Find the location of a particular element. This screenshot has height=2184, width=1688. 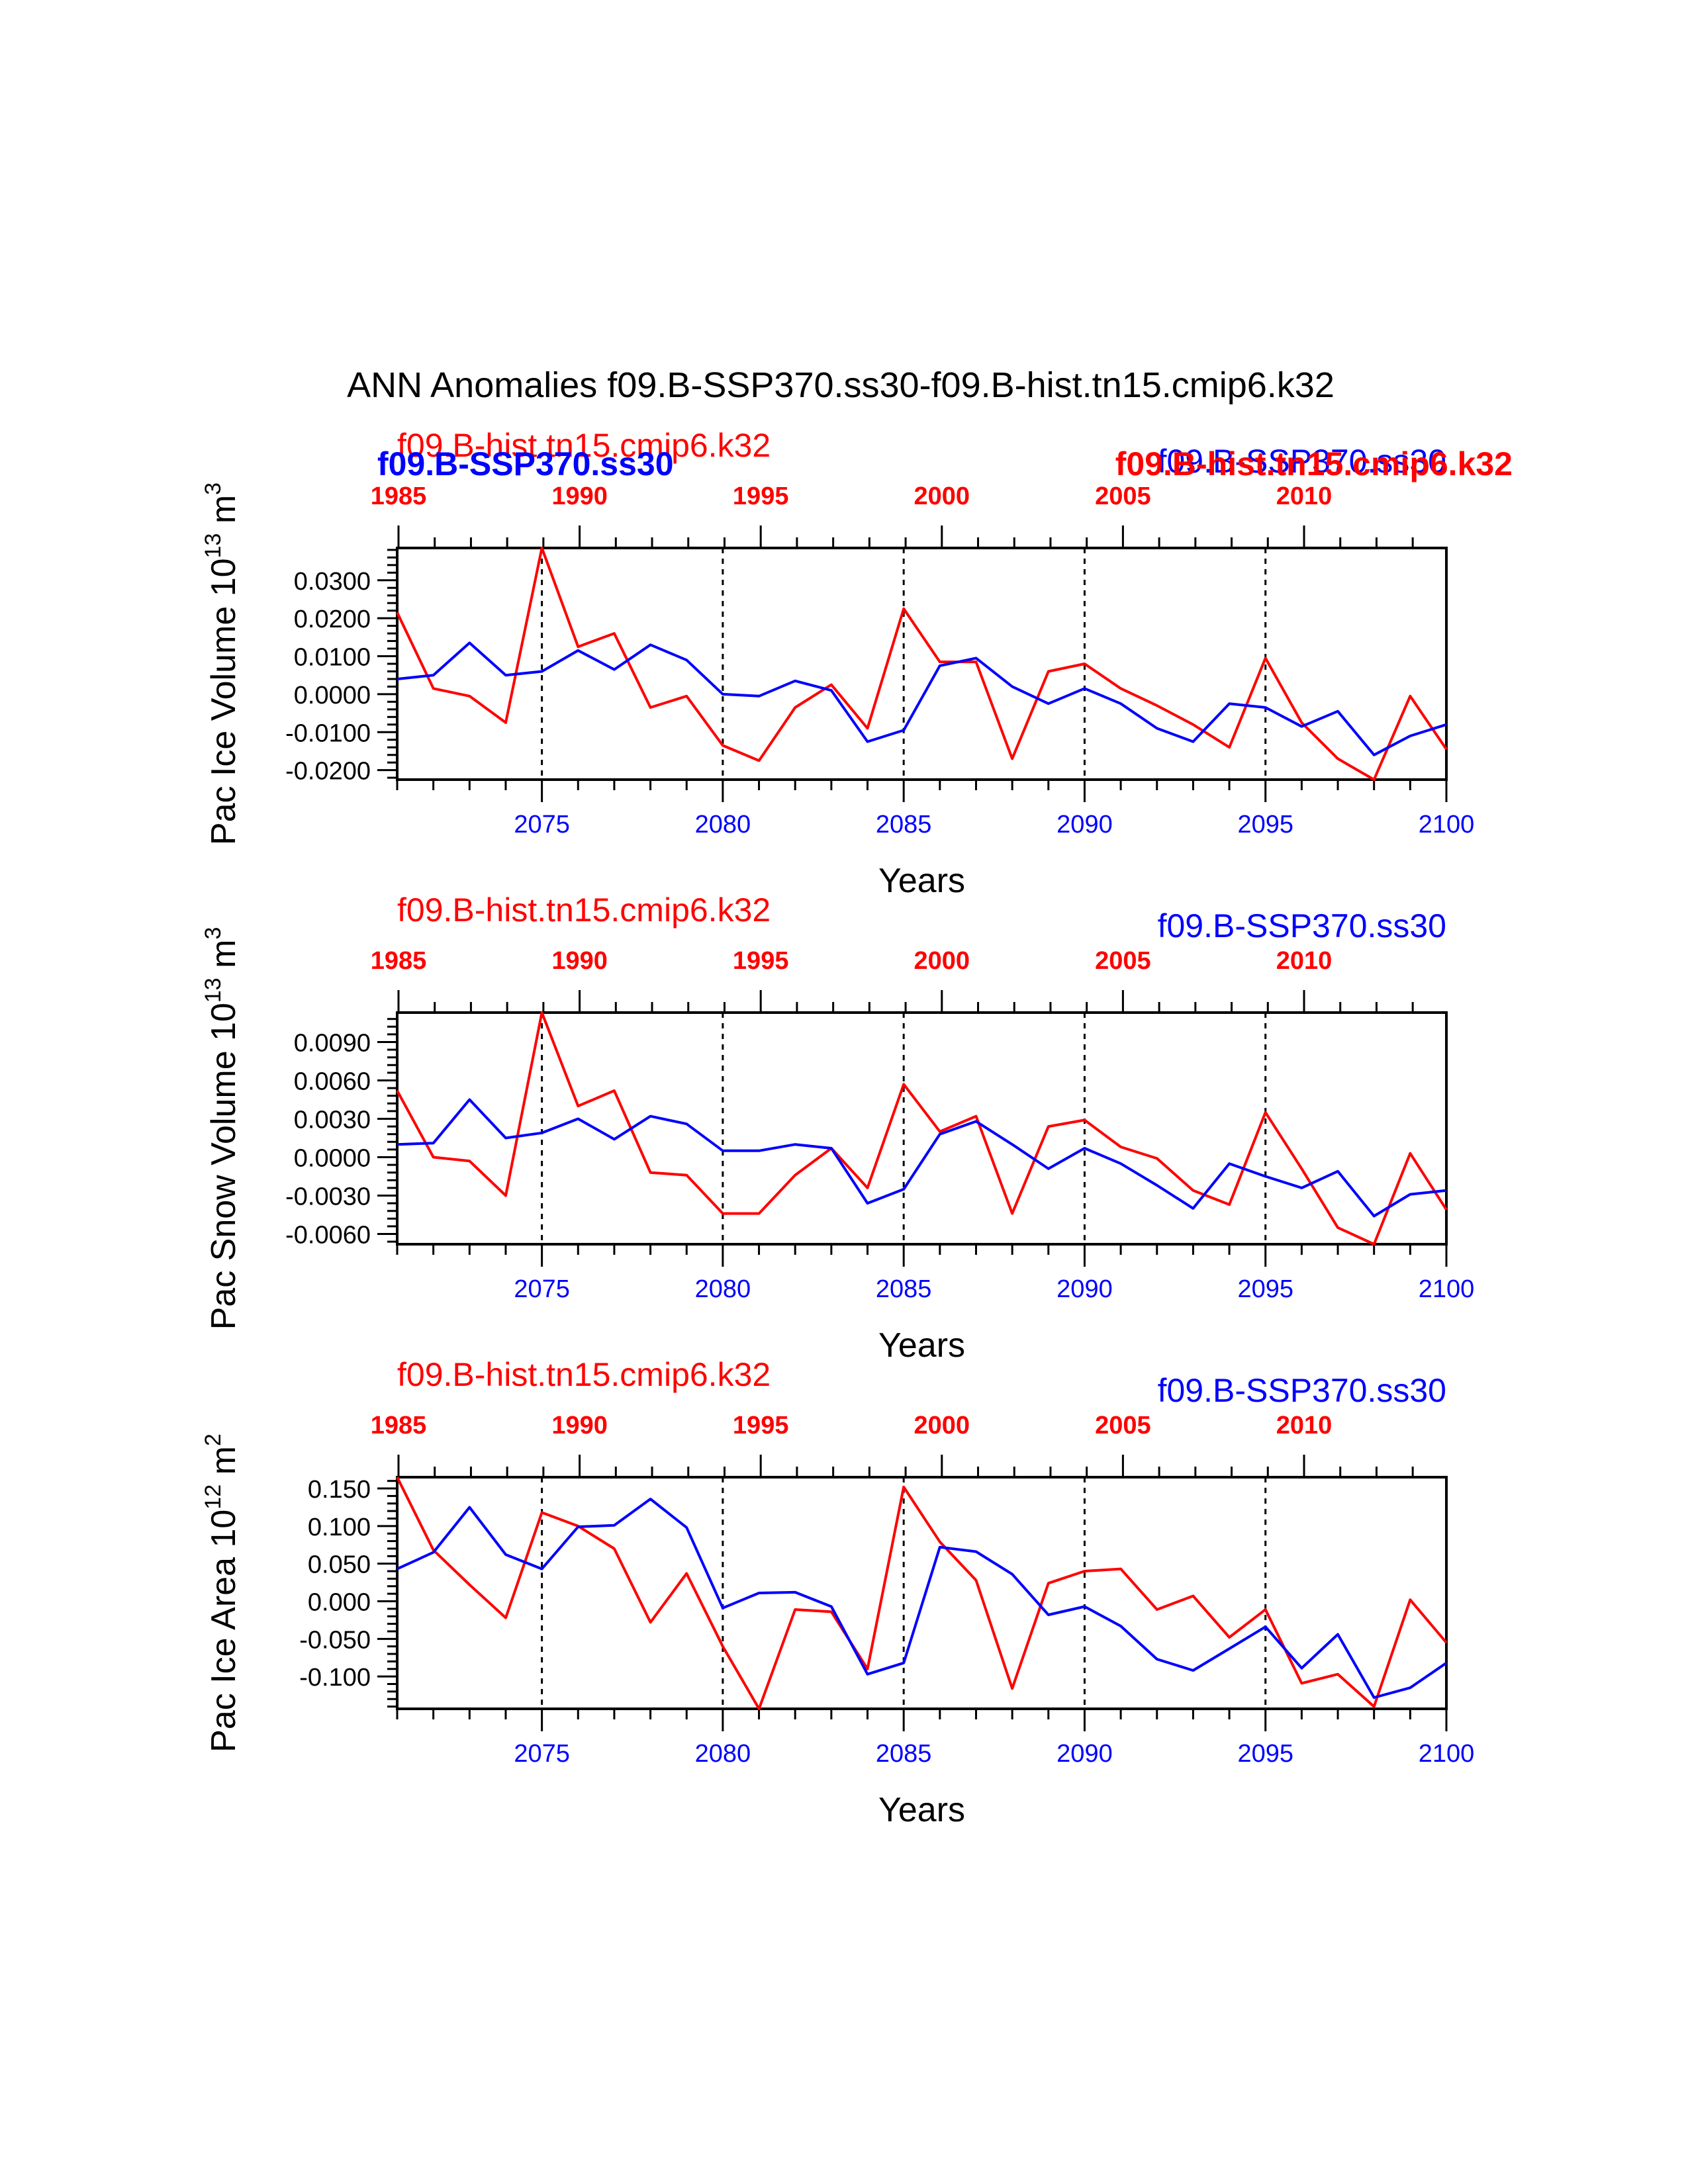

y-axis-label: Pac Ice Area 1012 m2 is located at coordinates (222, 1592).